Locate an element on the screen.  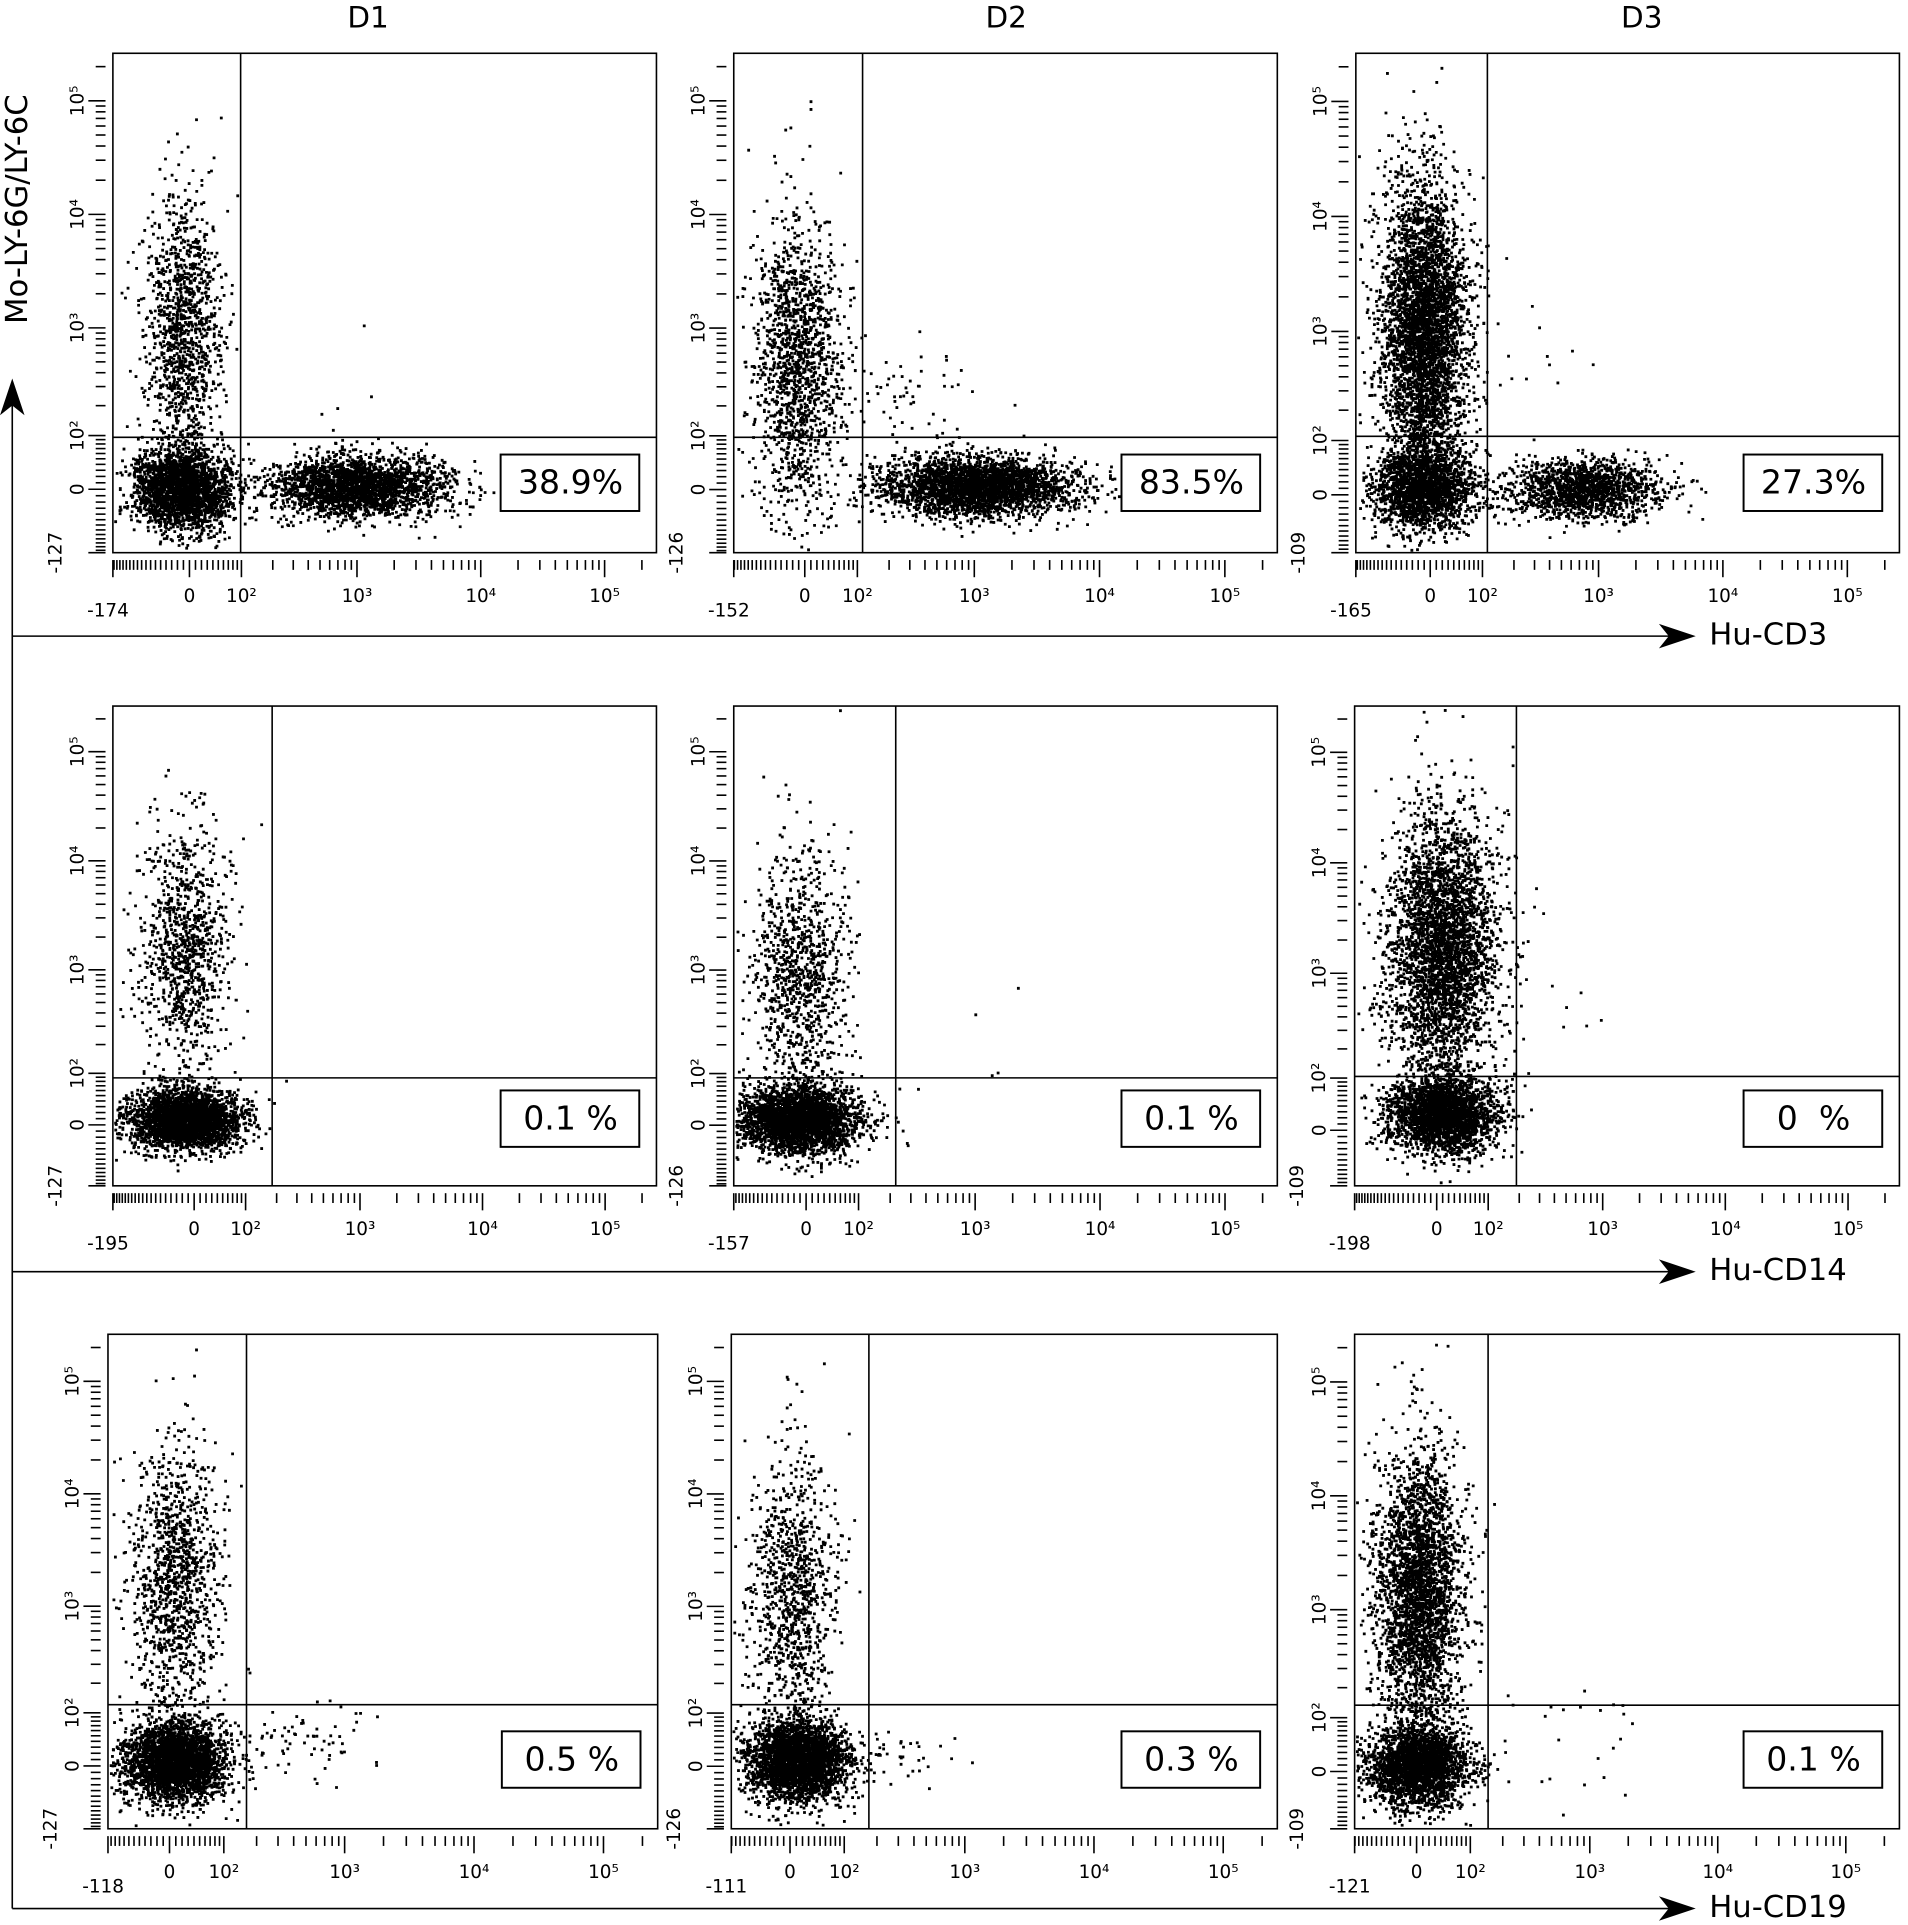
x-axis-label: Hu-CD14 is located at coordinates (1778, 1270).